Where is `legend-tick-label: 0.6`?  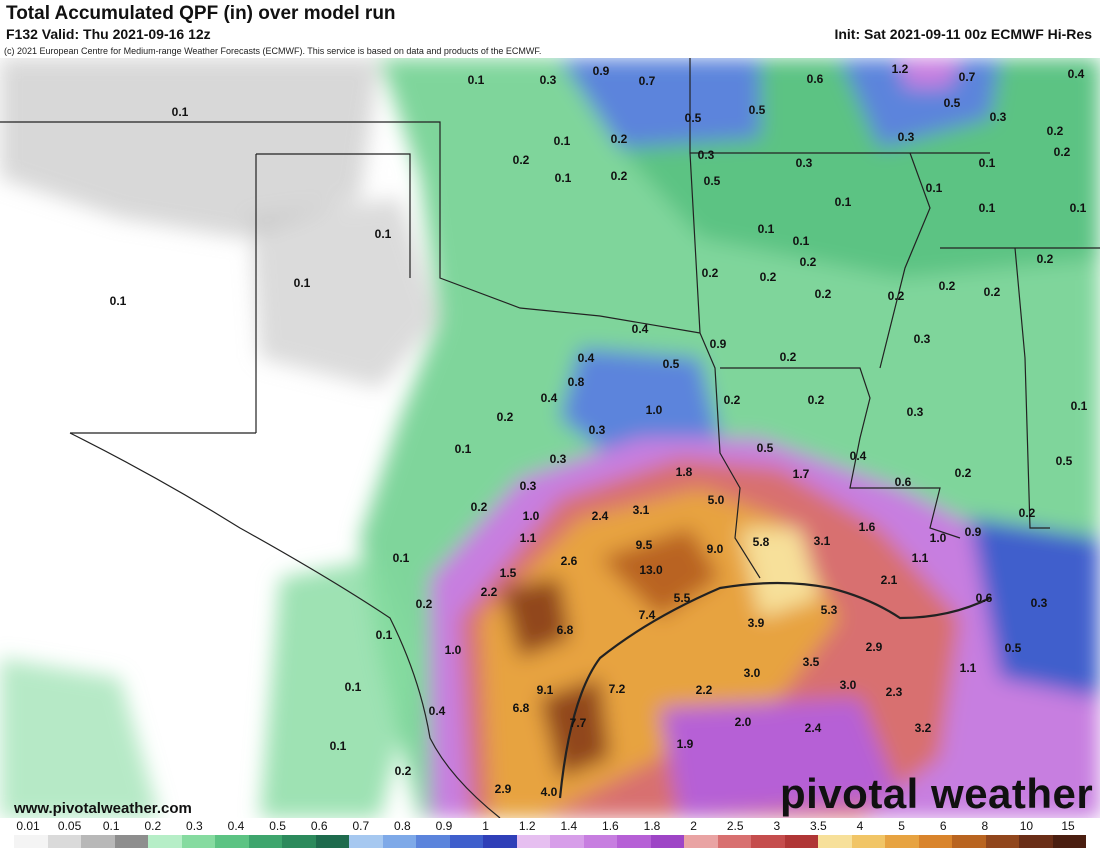
legend-tick-label: 0.6 is located at coordinates (319, 826).